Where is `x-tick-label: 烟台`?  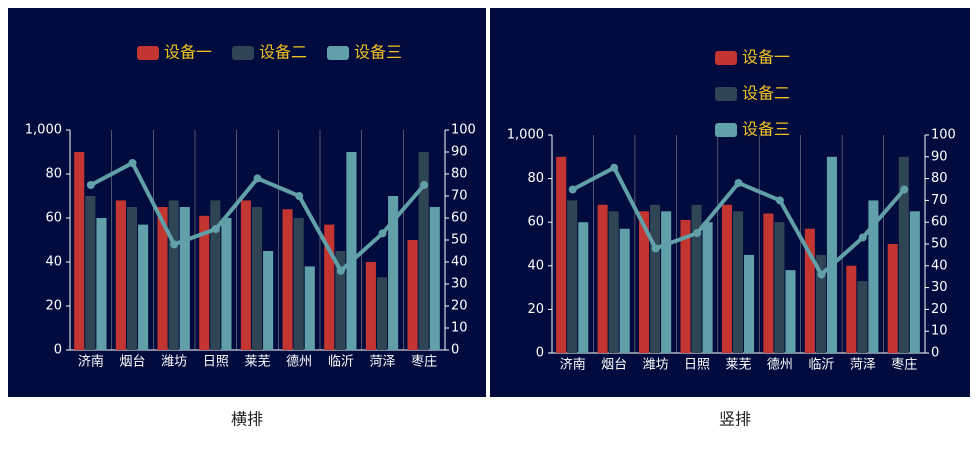 x-tick-label: 烟台 is located at coordinates (614, 365).